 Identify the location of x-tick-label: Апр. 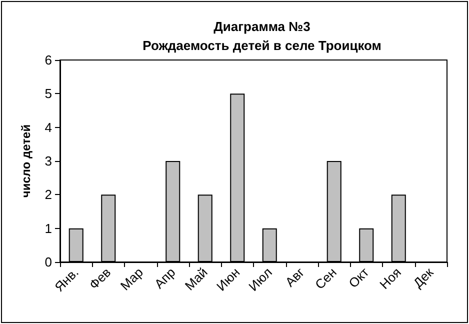
(164, 278).